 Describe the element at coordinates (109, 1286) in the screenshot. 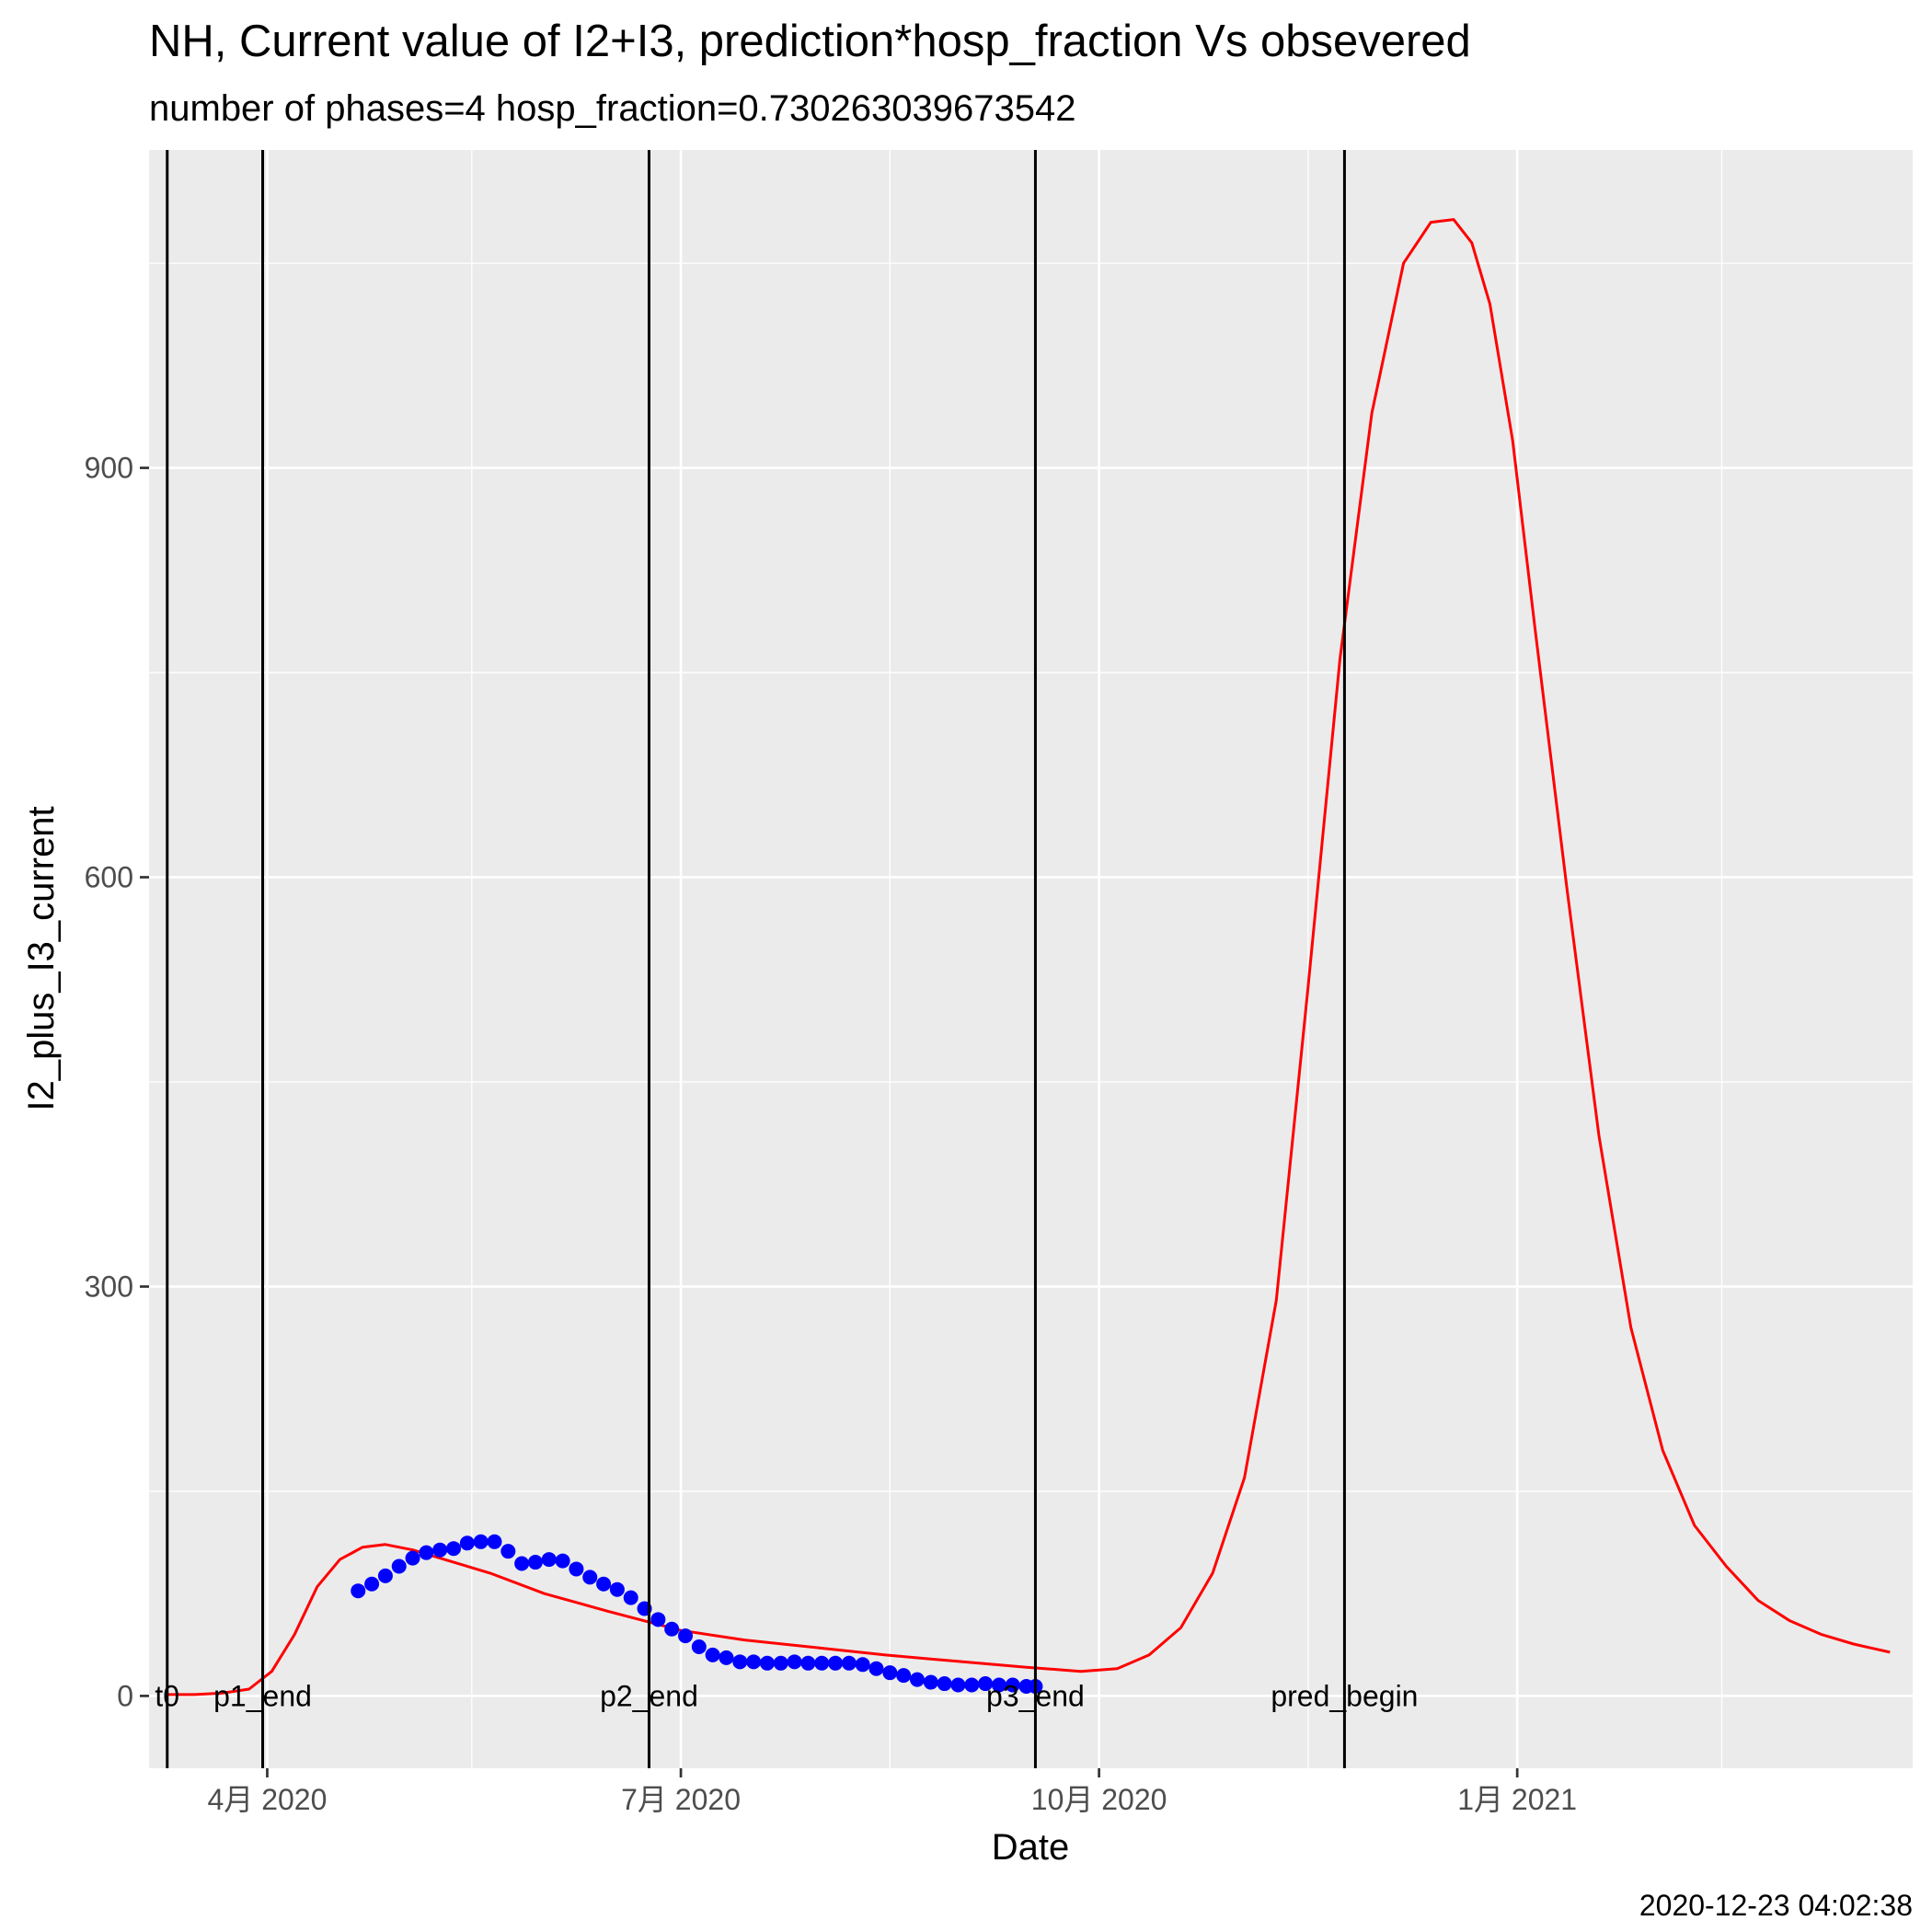

I see `y-tick-label: 300` at that location.